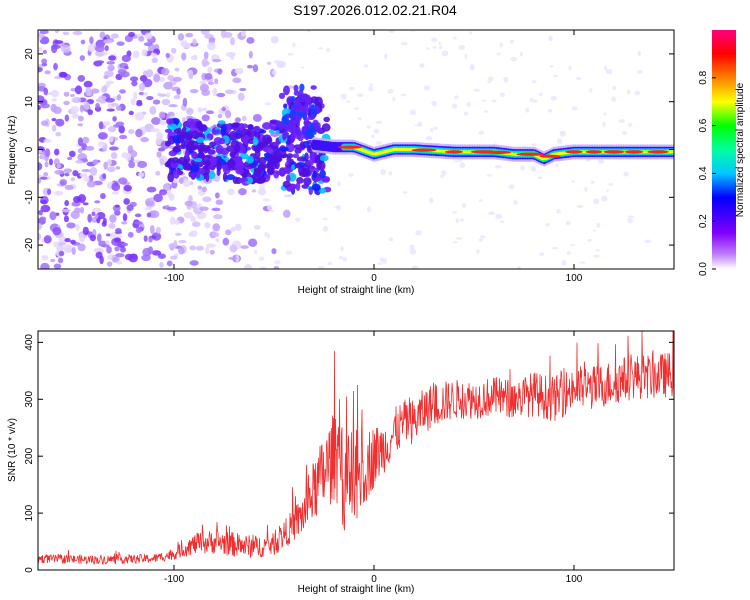  I want to click on spectrogram-y-tick-label: -10, so click(29, 197).